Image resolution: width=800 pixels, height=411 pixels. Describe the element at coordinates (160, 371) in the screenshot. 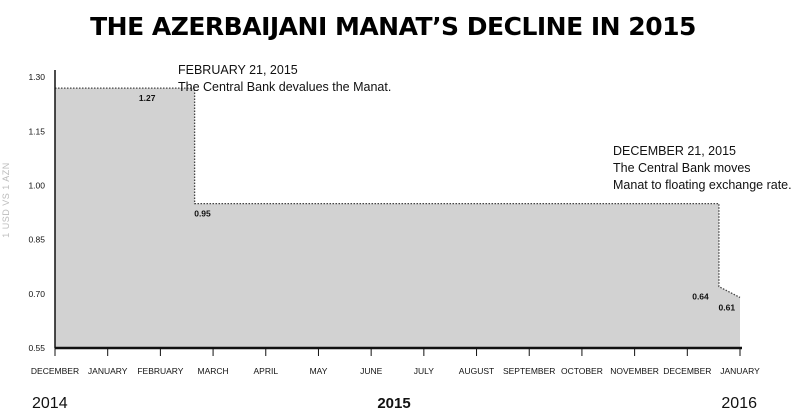

I see `x-tick-label: FEBRUARY` at that location.